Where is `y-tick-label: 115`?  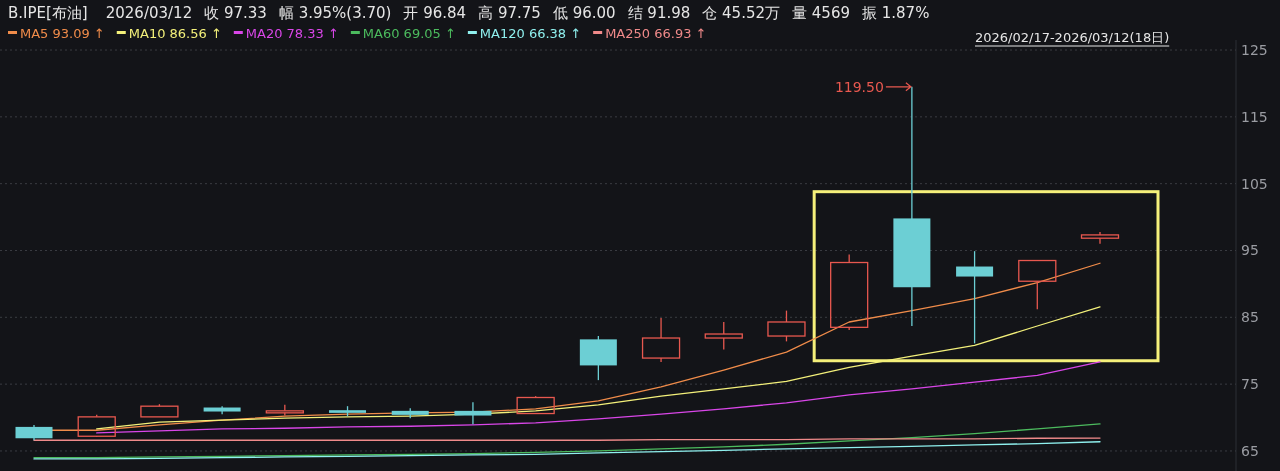 y-tick-label: 115 is located at coordinates (1254, 116).